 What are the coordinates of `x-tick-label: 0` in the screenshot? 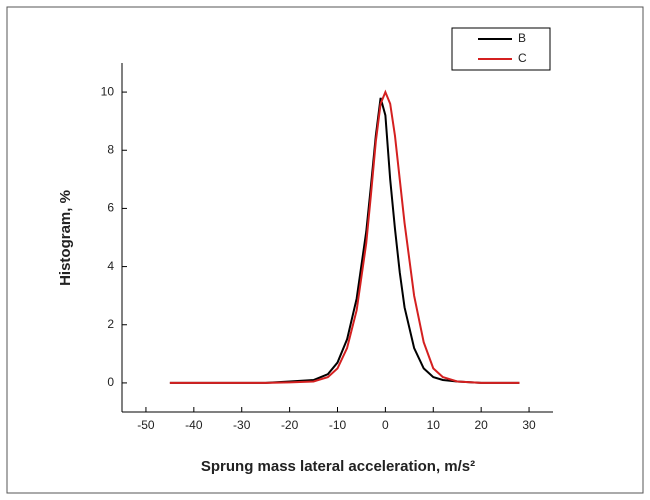 It's located at (385, 425).